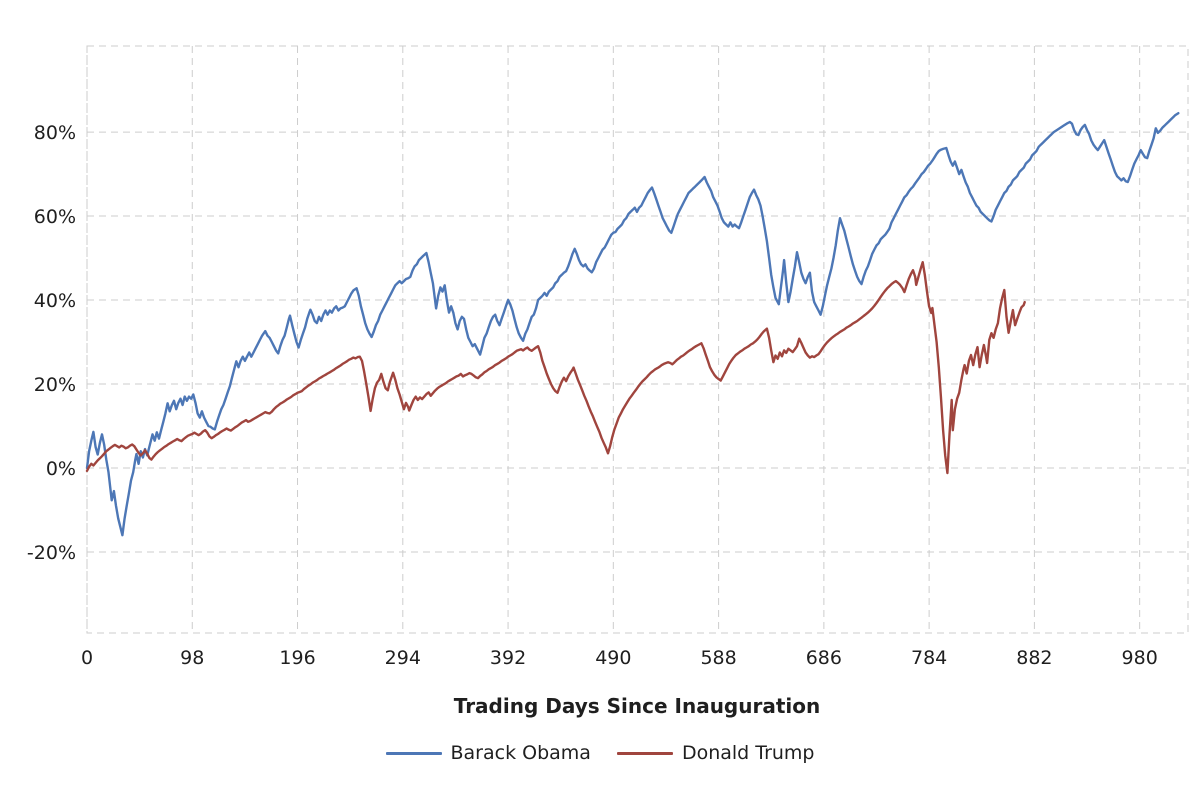 This screenshot has height=803, width=1200. What do you see at coordinates (61, 469) in the screenshot?
I see `y-tick-label: 0%` at bounding box center [61, 469].